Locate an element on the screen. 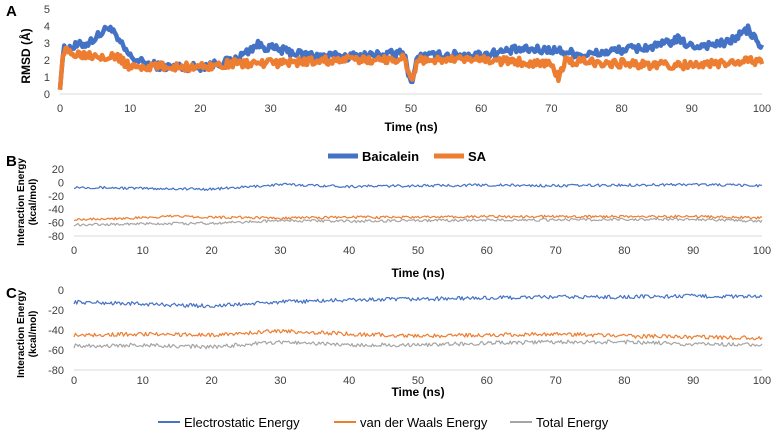 The image size is (779, 437). panel-c-y-axis-title-line1: Interaction Energy is located at coordinates (21, 334).